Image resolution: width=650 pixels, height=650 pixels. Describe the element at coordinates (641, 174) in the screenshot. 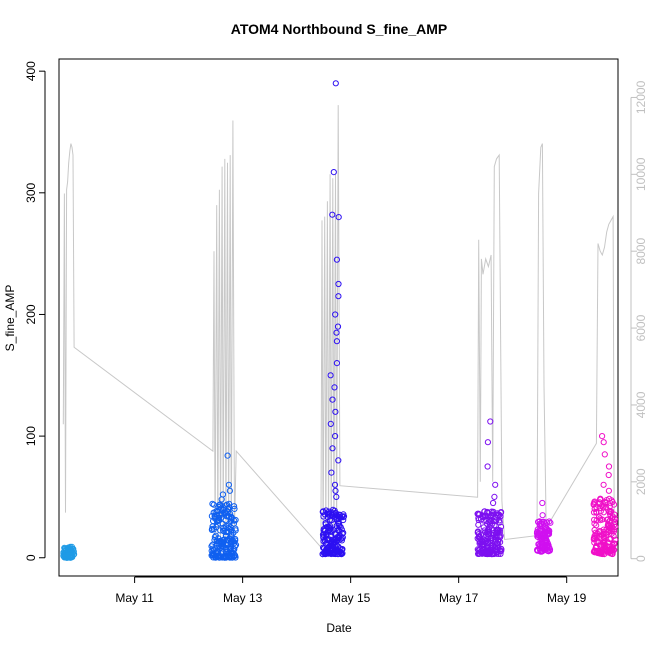

I see `y2-tick-label: 10000` at that location.